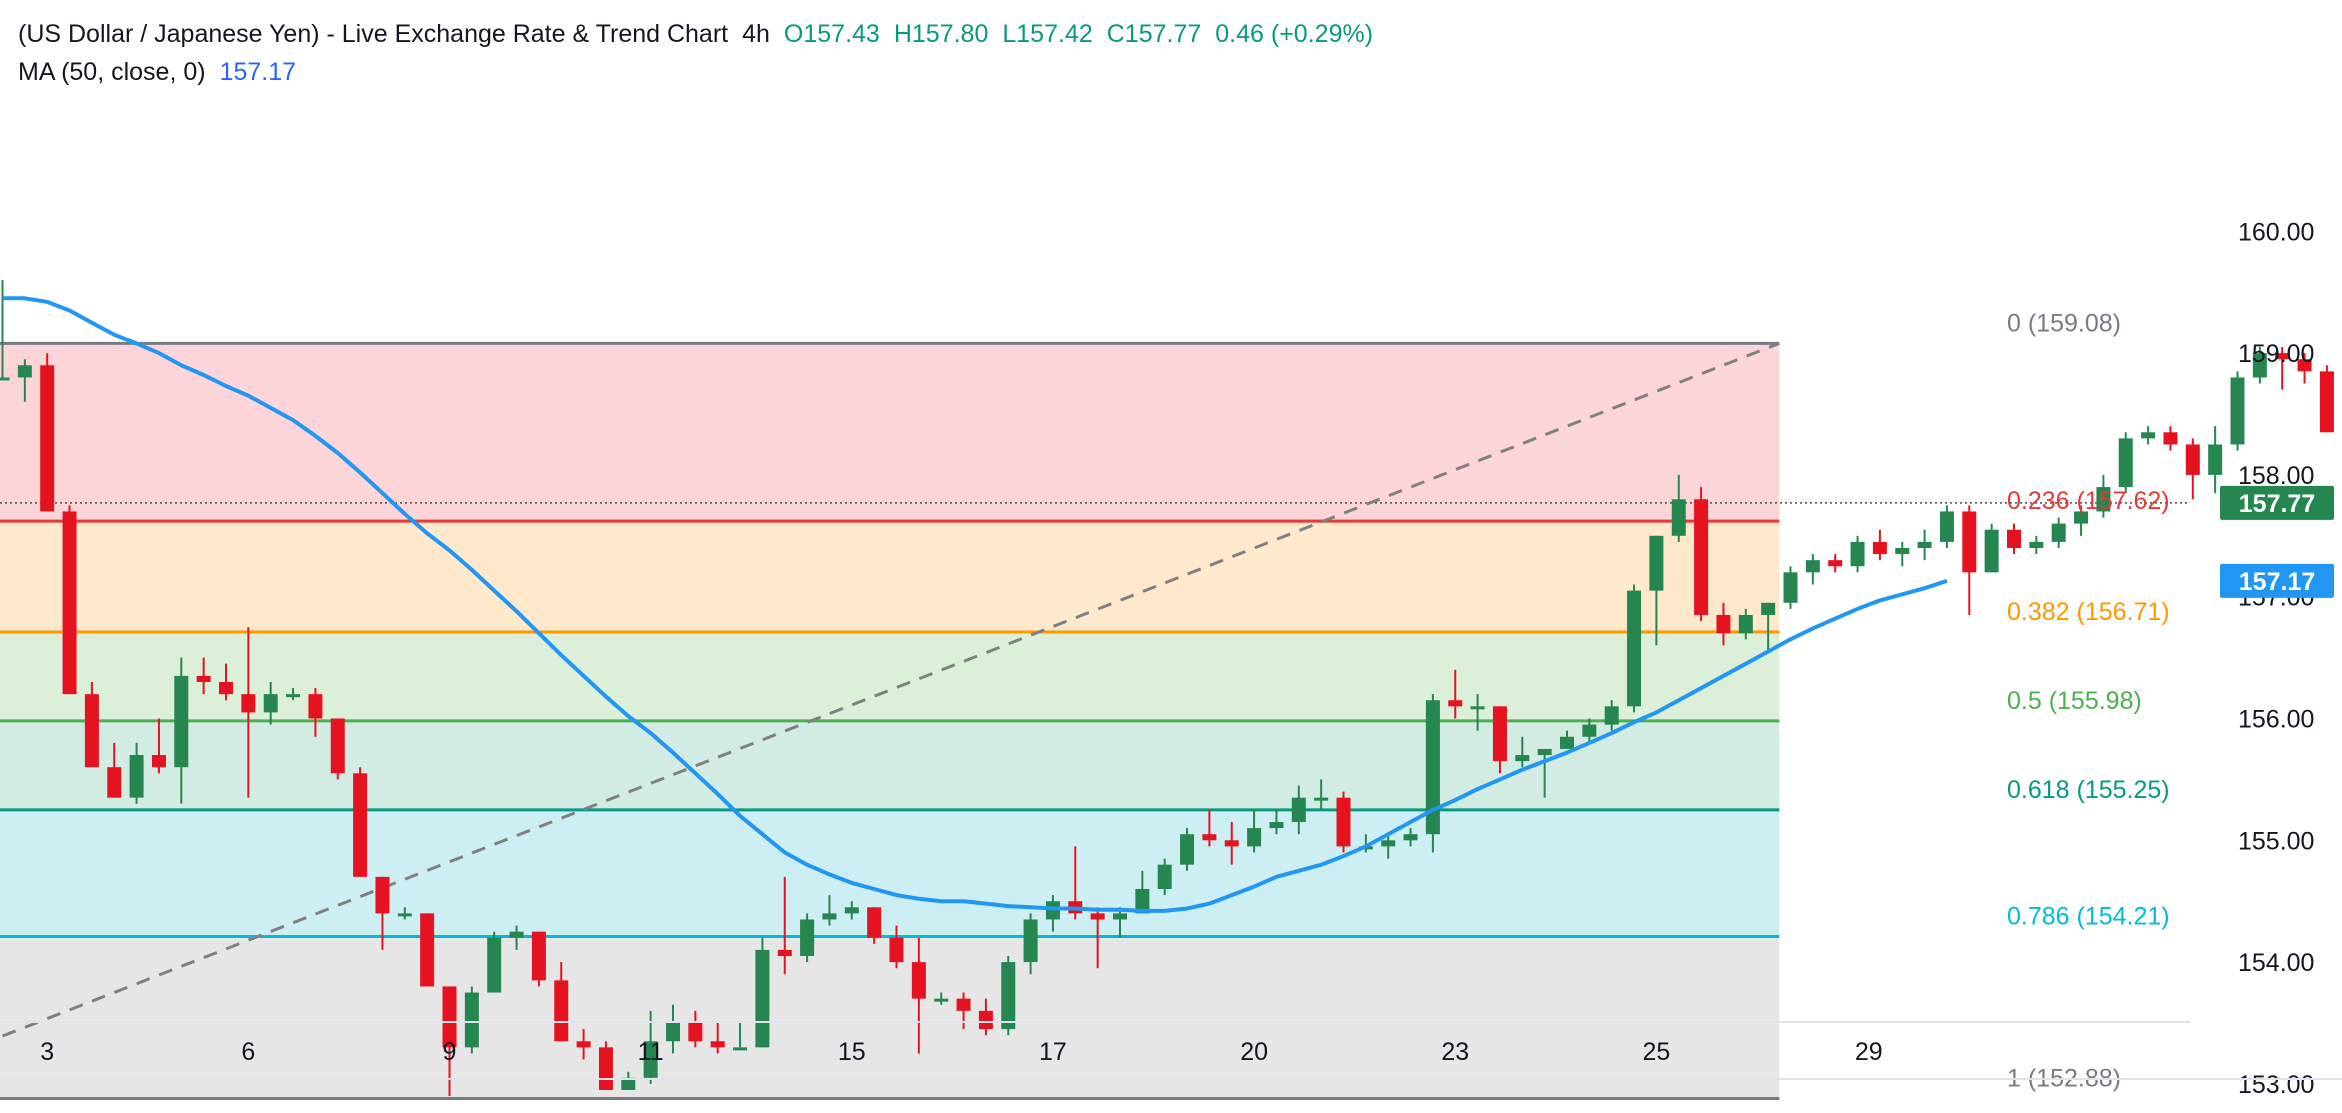  Describe the element at coordinates (2088, 790) in the screenshot. I see `fib-level-label: 0.618 (155.25)` at that location.